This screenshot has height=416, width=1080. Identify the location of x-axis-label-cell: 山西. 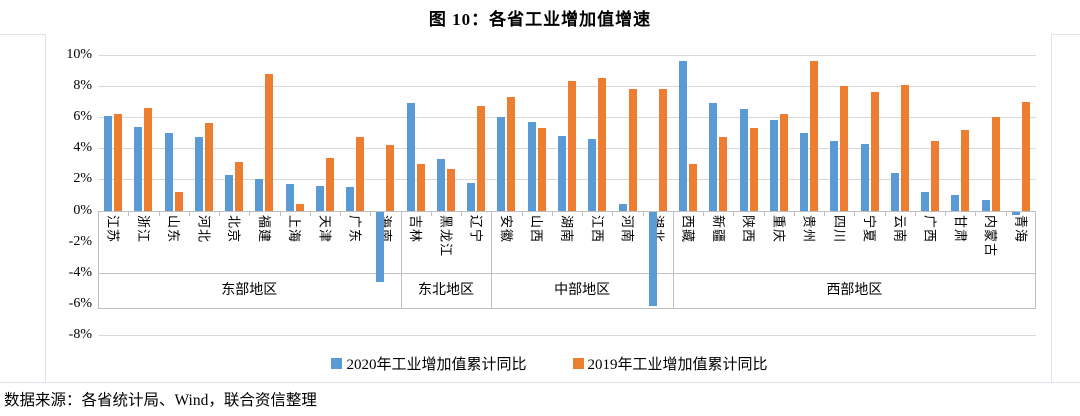
(537, 242).